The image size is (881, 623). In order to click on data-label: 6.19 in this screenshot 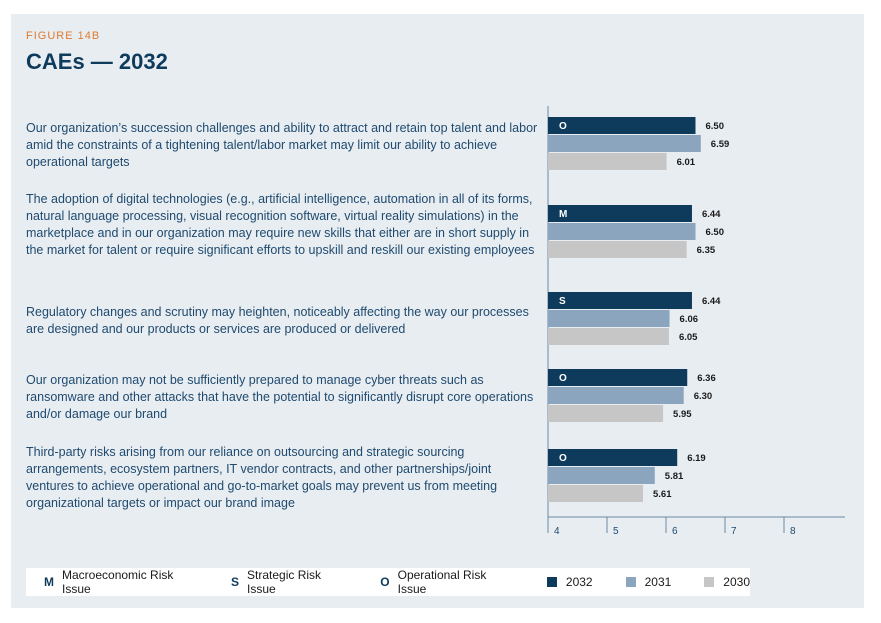, I will do `click(696, 458)`.